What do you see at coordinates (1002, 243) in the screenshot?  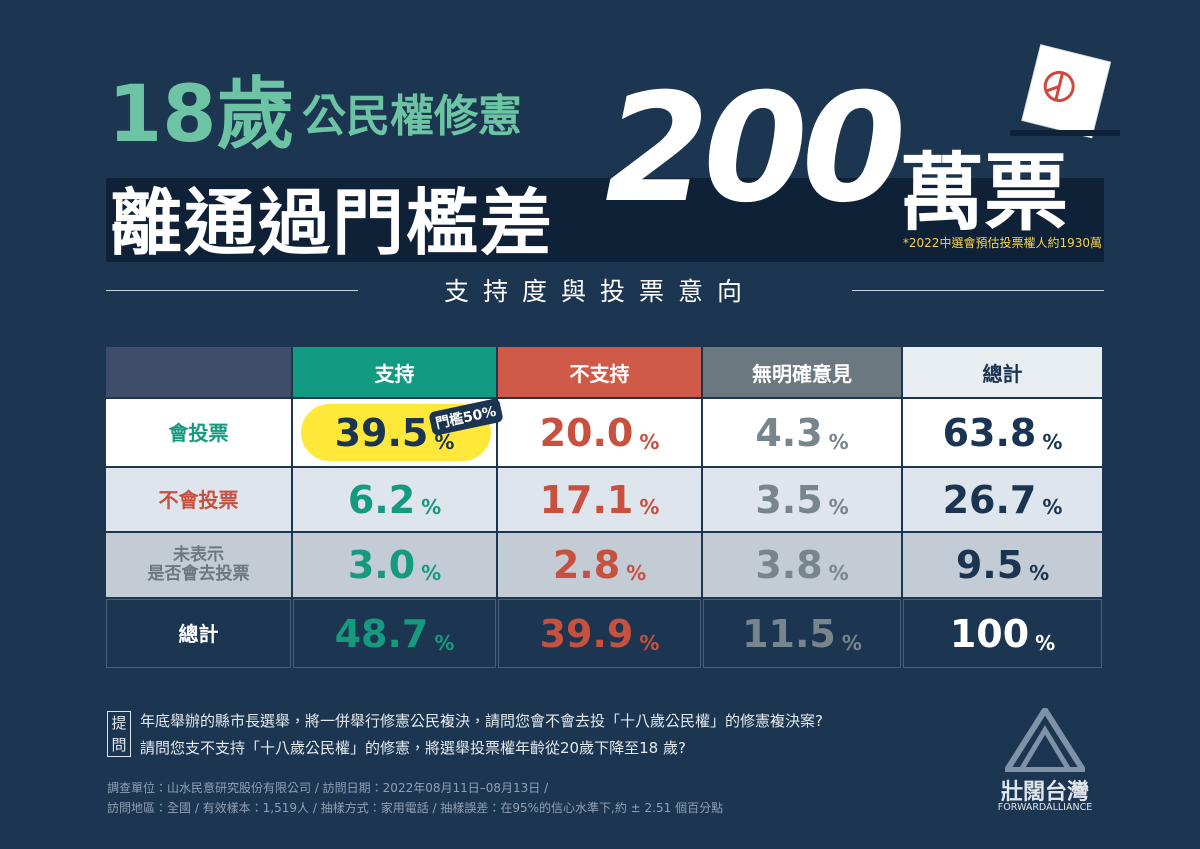 I see `footnote: *2022中選會預估投票權人約1930萬` at bounding box center [1002, 243].